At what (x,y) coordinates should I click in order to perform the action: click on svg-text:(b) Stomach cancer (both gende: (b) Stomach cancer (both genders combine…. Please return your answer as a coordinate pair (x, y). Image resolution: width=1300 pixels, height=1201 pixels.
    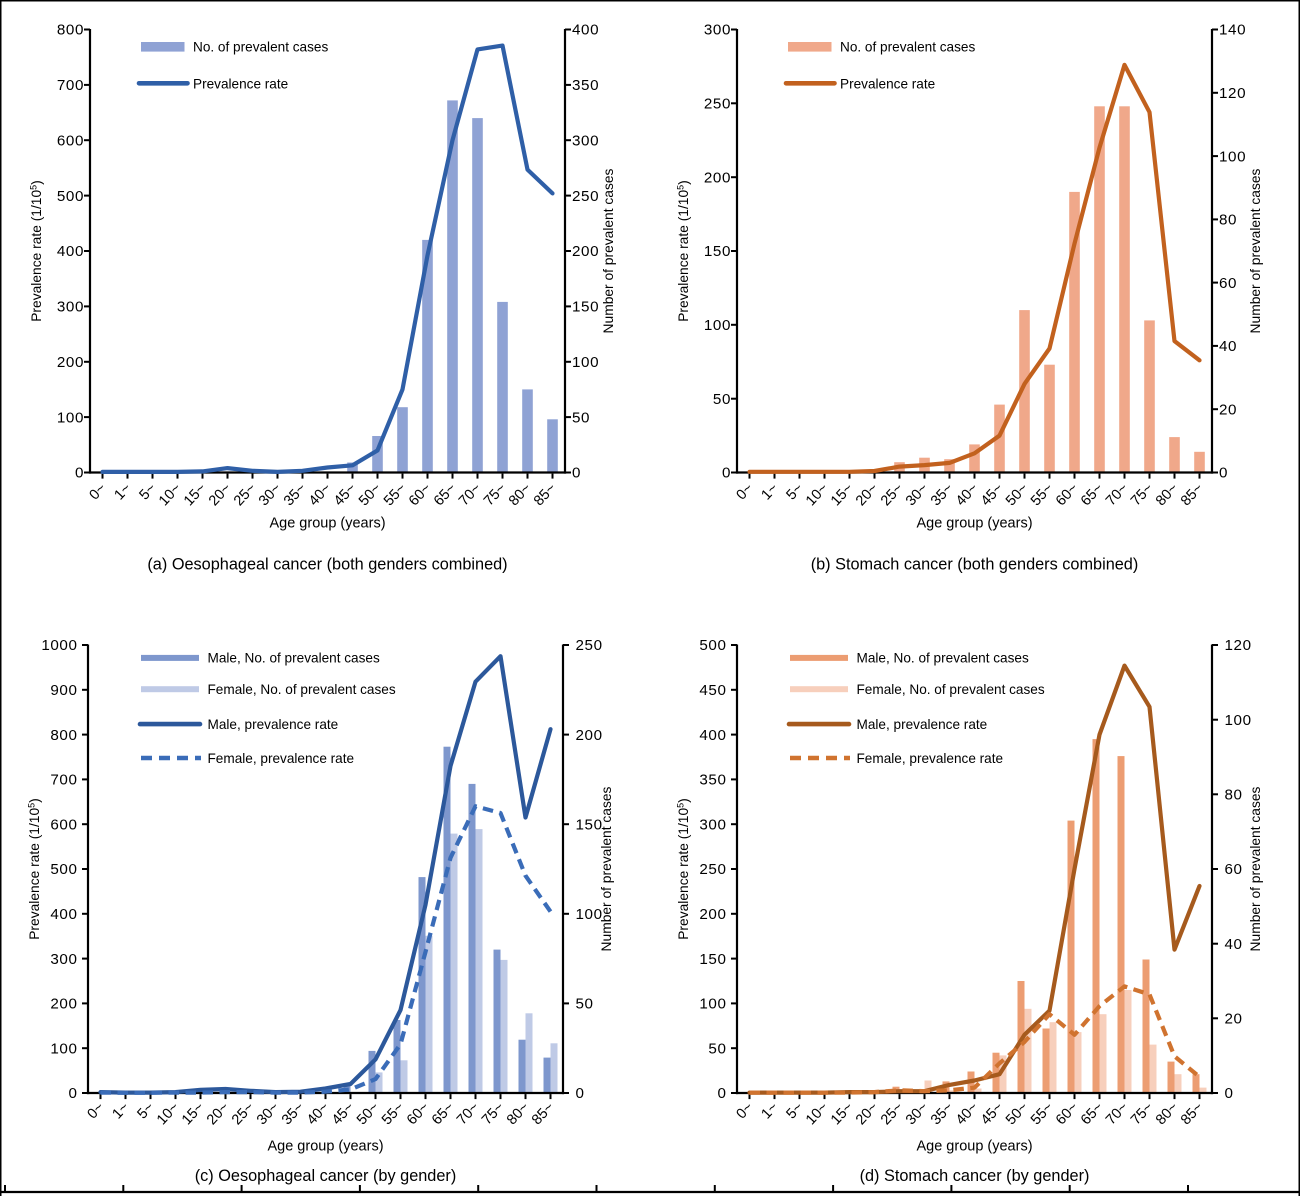
    Looking at the image, I should click on (975, 565).